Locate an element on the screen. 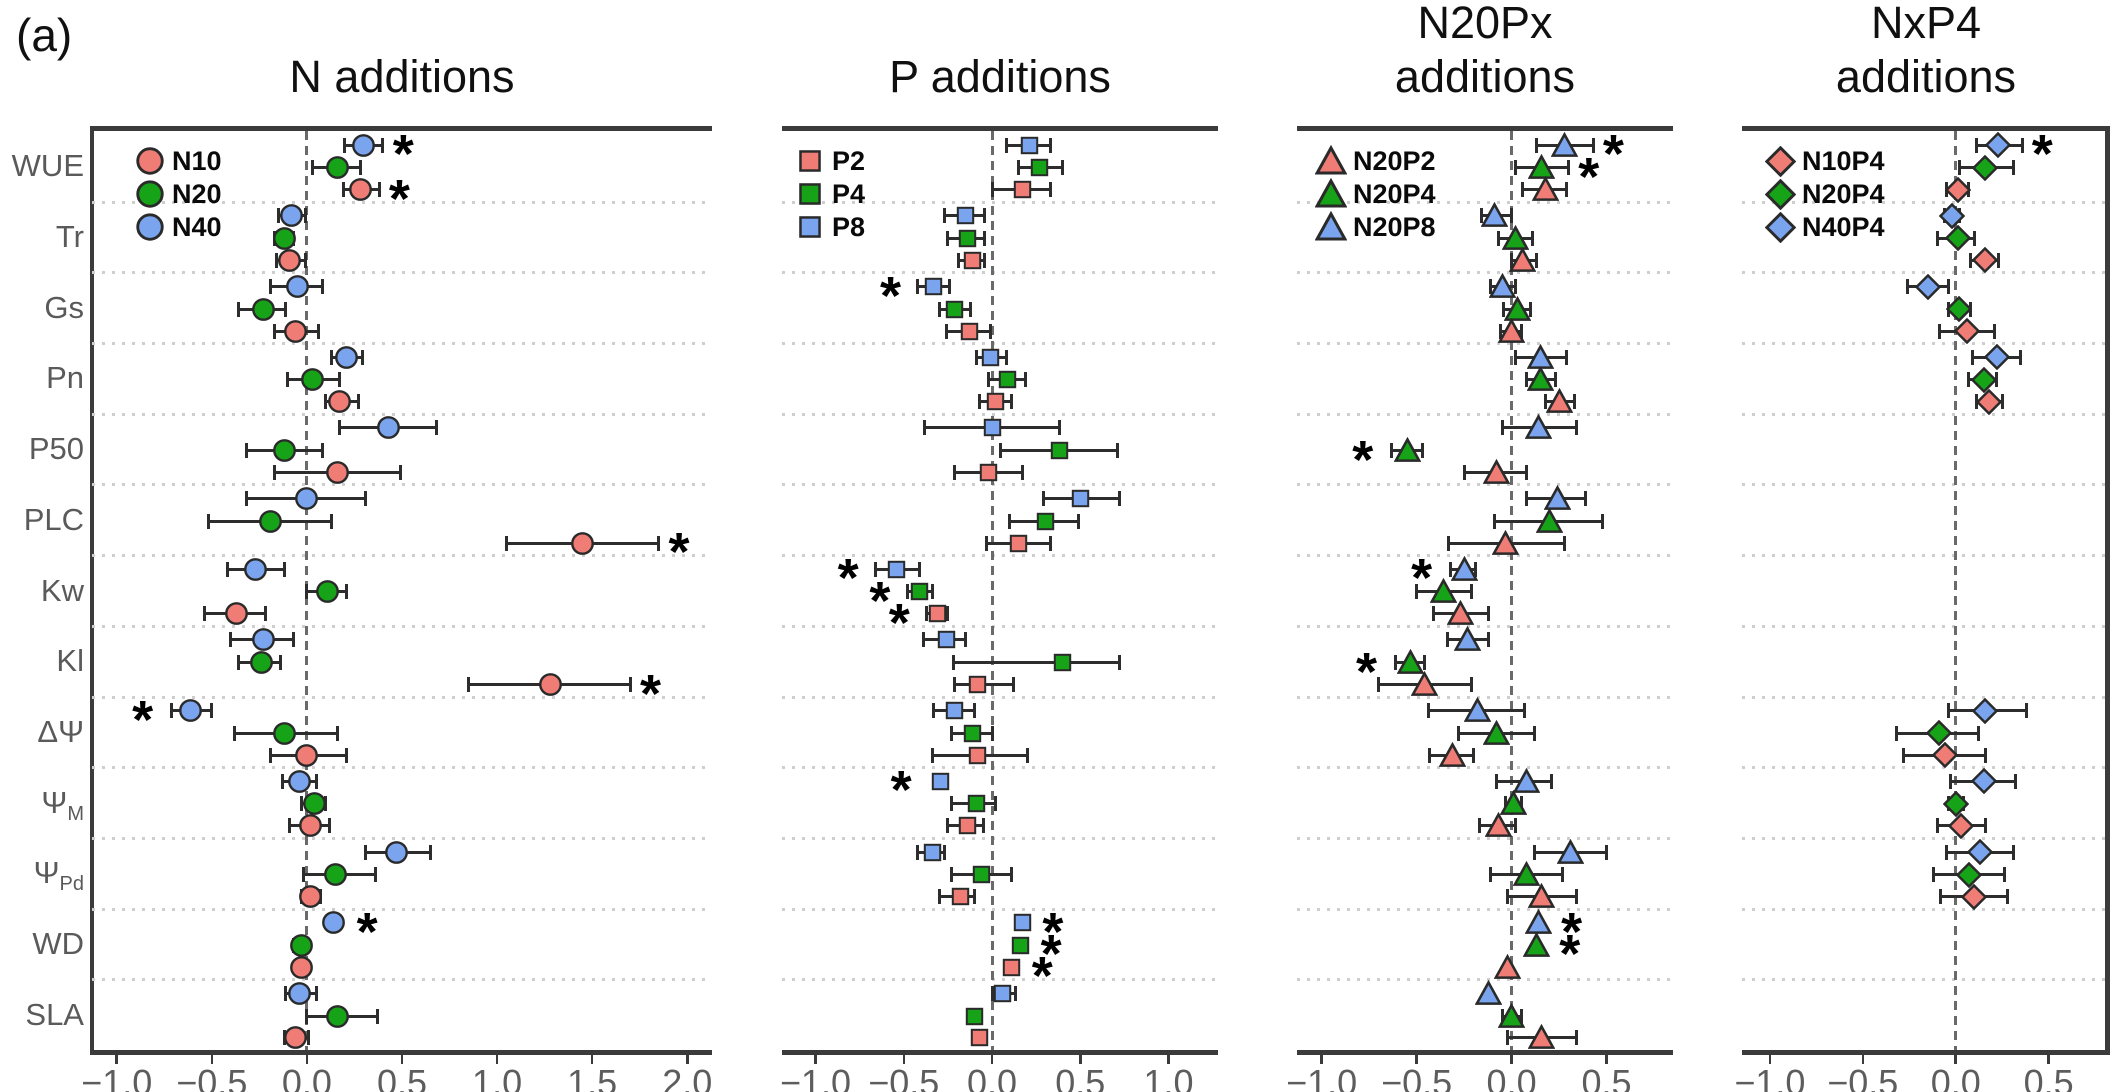 Image resolution: width=2118 pixels, height=1092 pixels. significance-asterisk-N20P4-WUE: * is located at coordinates (1589, 176).